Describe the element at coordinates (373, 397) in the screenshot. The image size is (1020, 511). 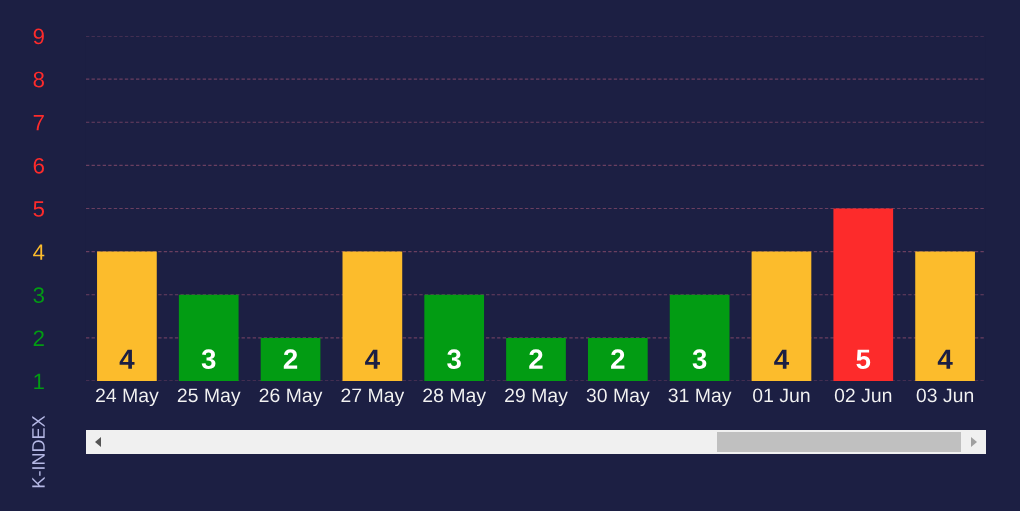
I see `x-tick-label: 27 May` at that location.